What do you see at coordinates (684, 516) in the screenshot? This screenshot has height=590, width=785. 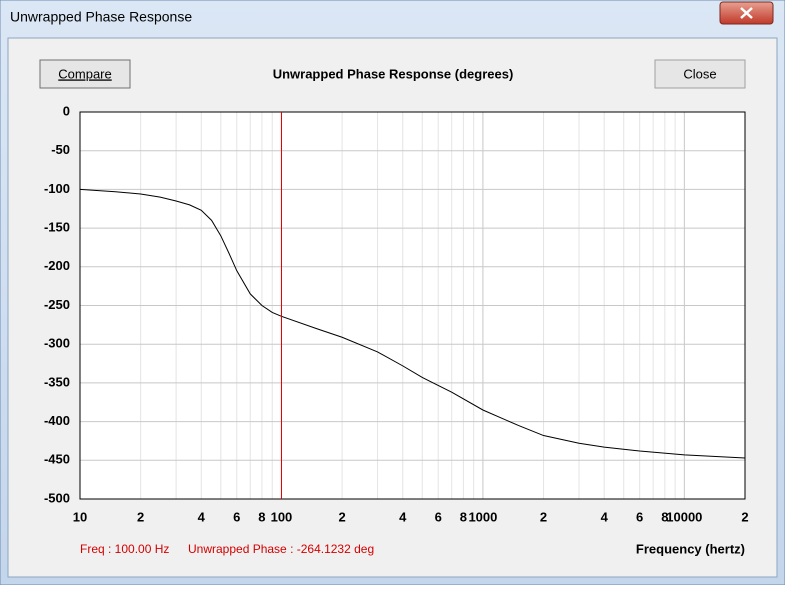 I see `x-tick-label: 10000` at bounding box center [684, 516].